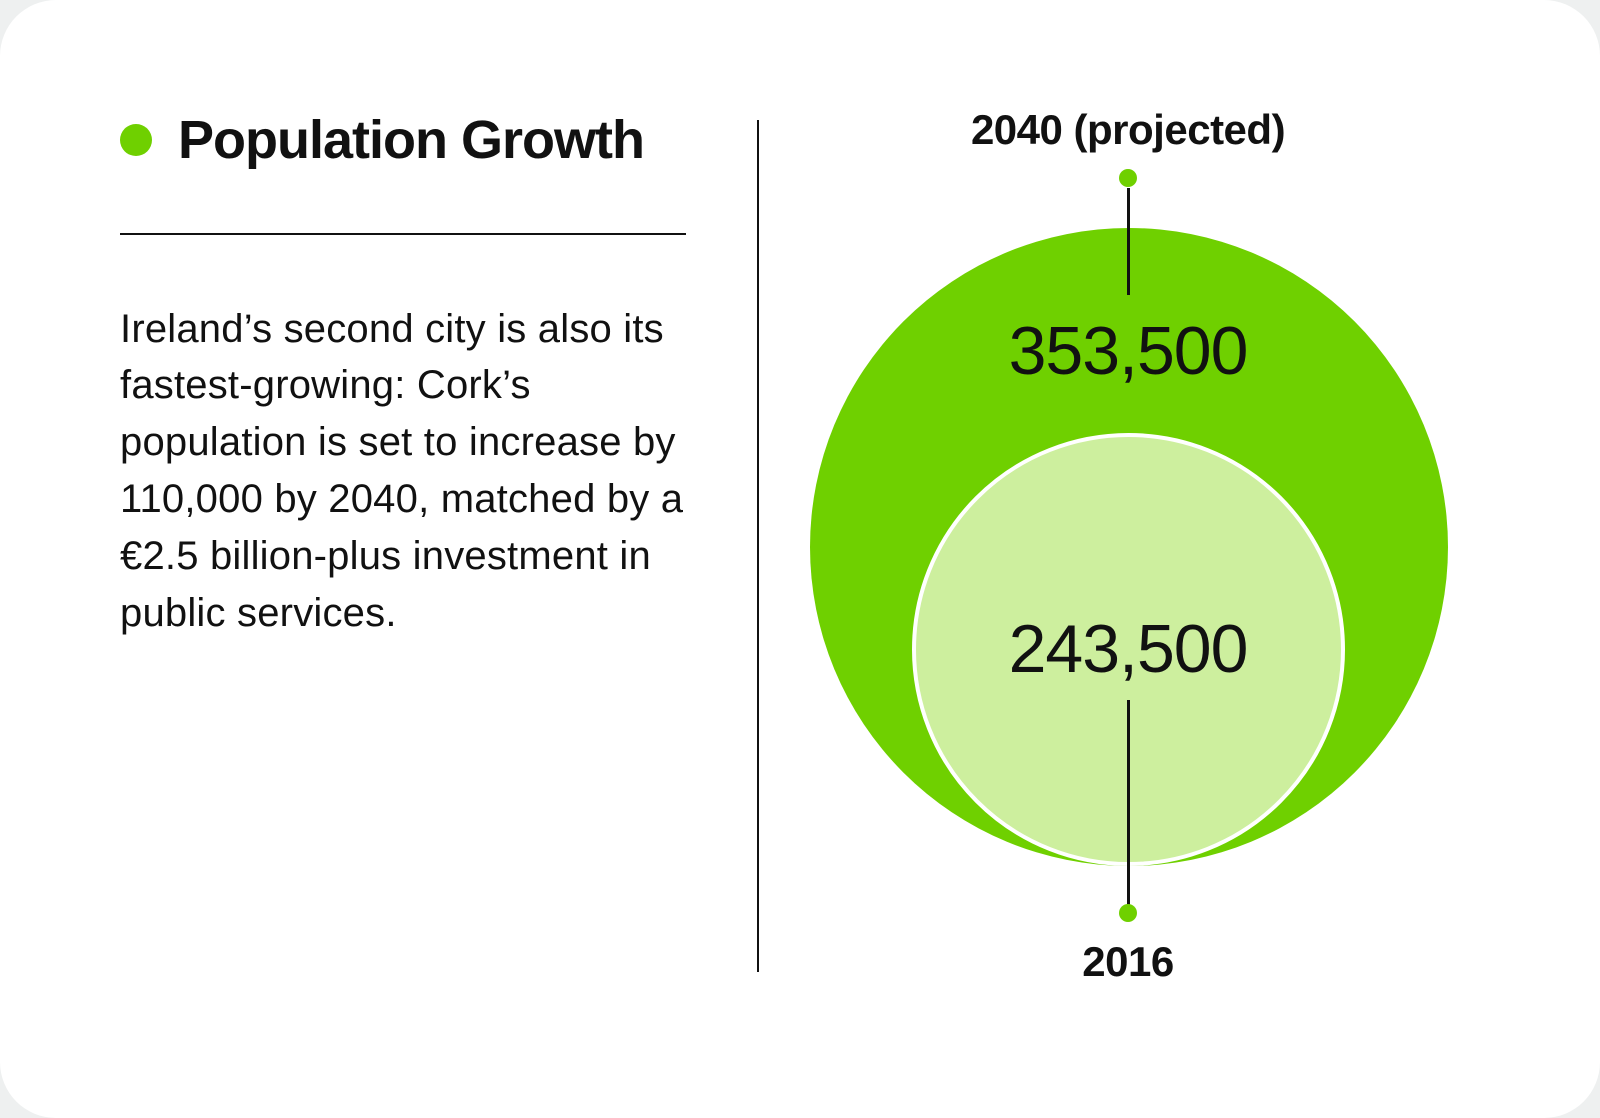  What do you see at coordinates (1128, 961) in the screenshot?
I see `chart-label-2016: 2016` at bounding box center [1128, 961].